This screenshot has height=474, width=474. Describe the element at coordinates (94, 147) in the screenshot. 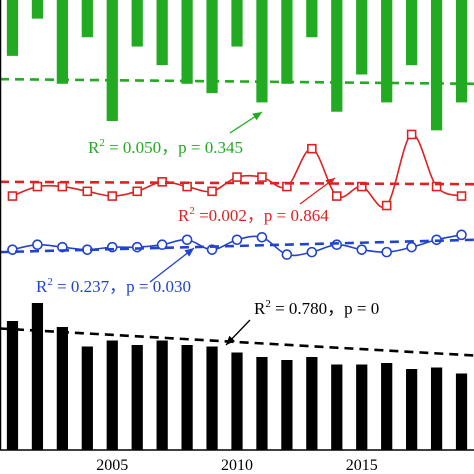

I see `green-r2-label: R` at that location.